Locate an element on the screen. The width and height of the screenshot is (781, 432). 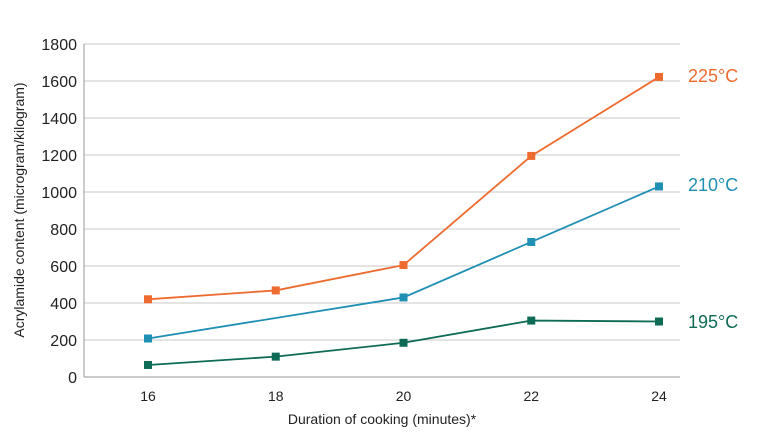
x-axis-label: Duration of cooking (minutes)* is located at coordinates (382, 419).